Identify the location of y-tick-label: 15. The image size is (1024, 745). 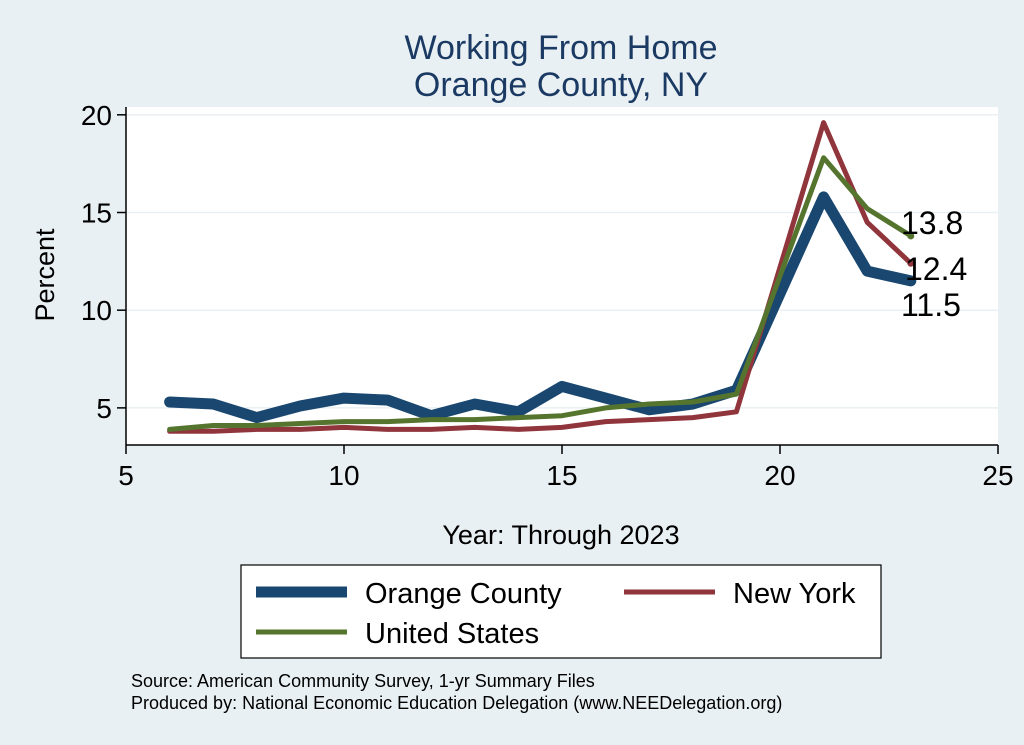
(96, 213).